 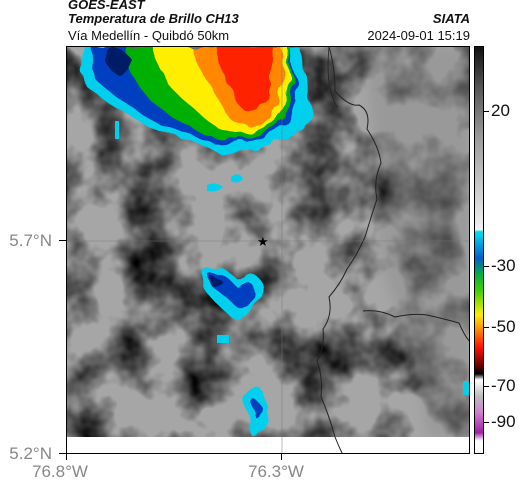 I want to click on organization-label: SIATA, so click(x=451, y=18).